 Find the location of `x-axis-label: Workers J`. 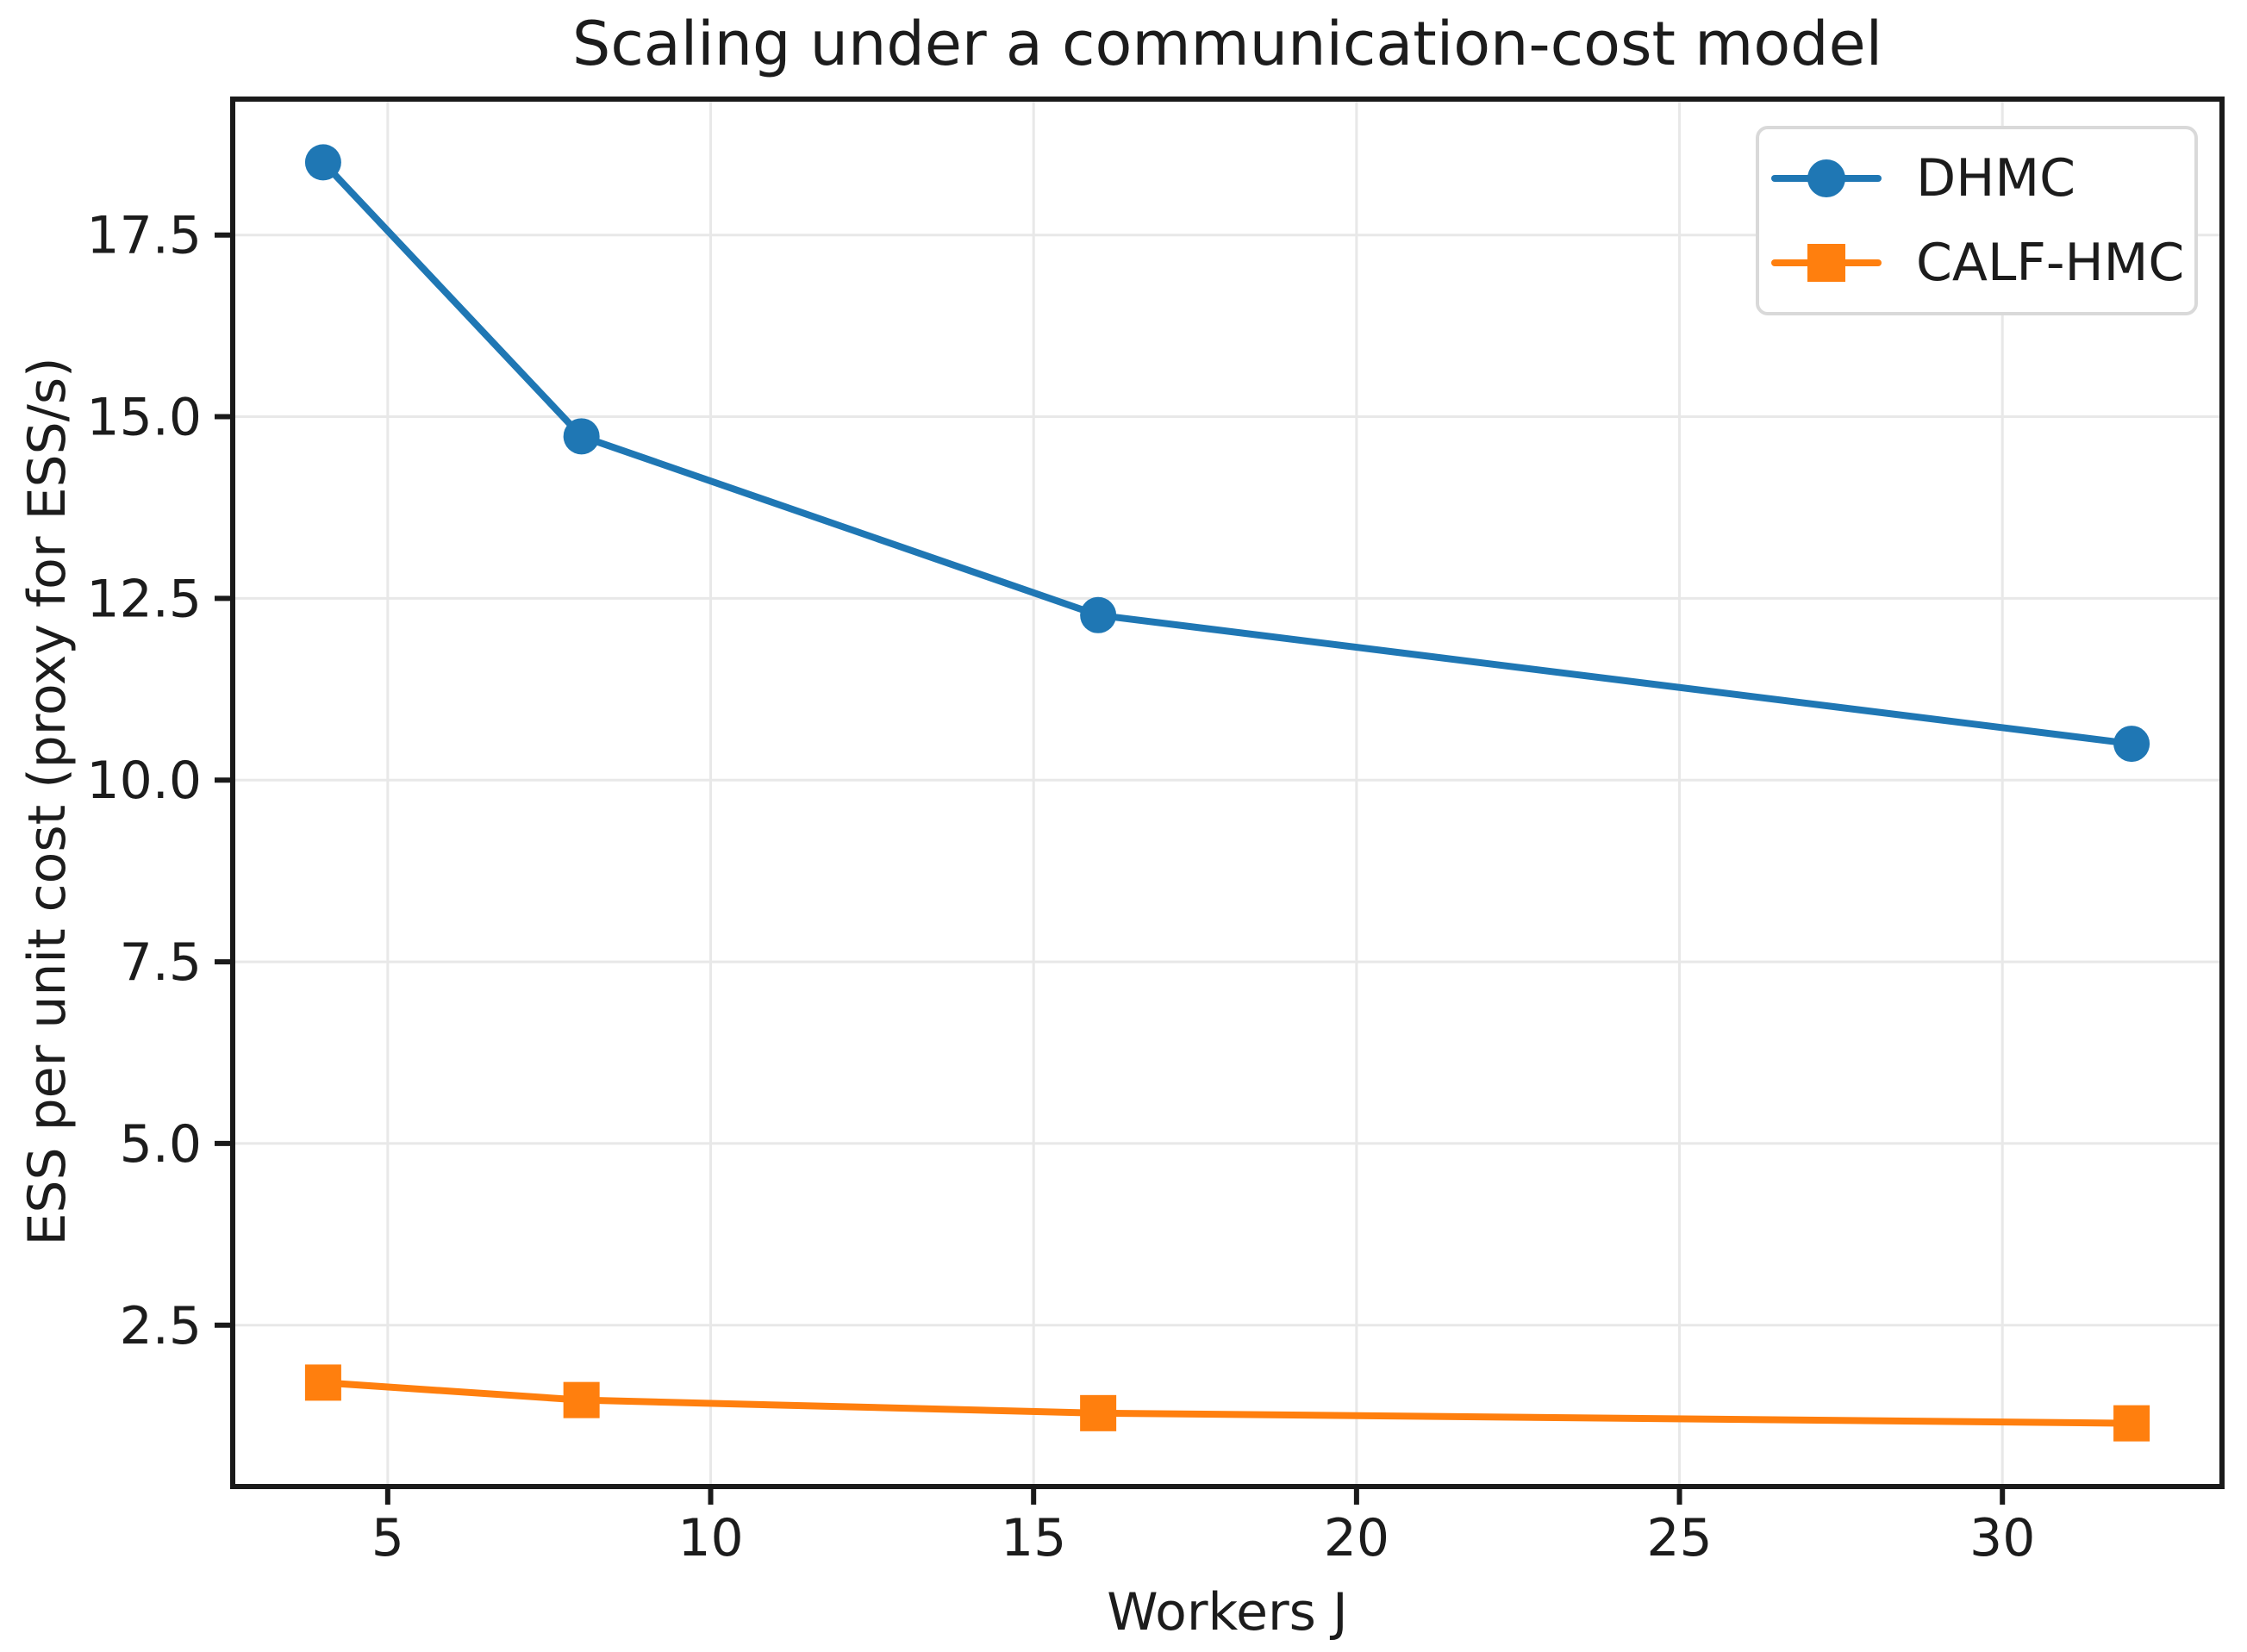

x-axis-label: Workers J is located at coordinates (1227, 1612).